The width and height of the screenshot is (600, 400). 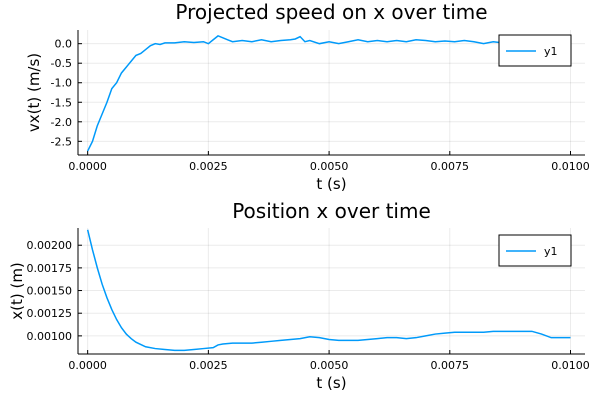 What do you see at coordinates (50, 245) in the screenshot?
I see `y-tick-label: 0.00200` at bounding box center [50, 245].